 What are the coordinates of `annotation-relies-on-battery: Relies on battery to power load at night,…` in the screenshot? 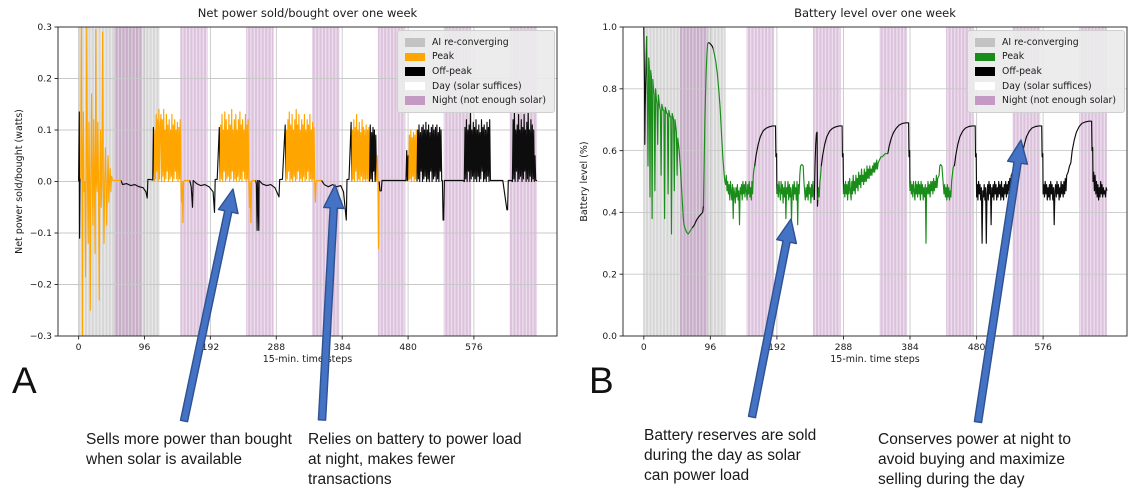 It's located at (415, 460).